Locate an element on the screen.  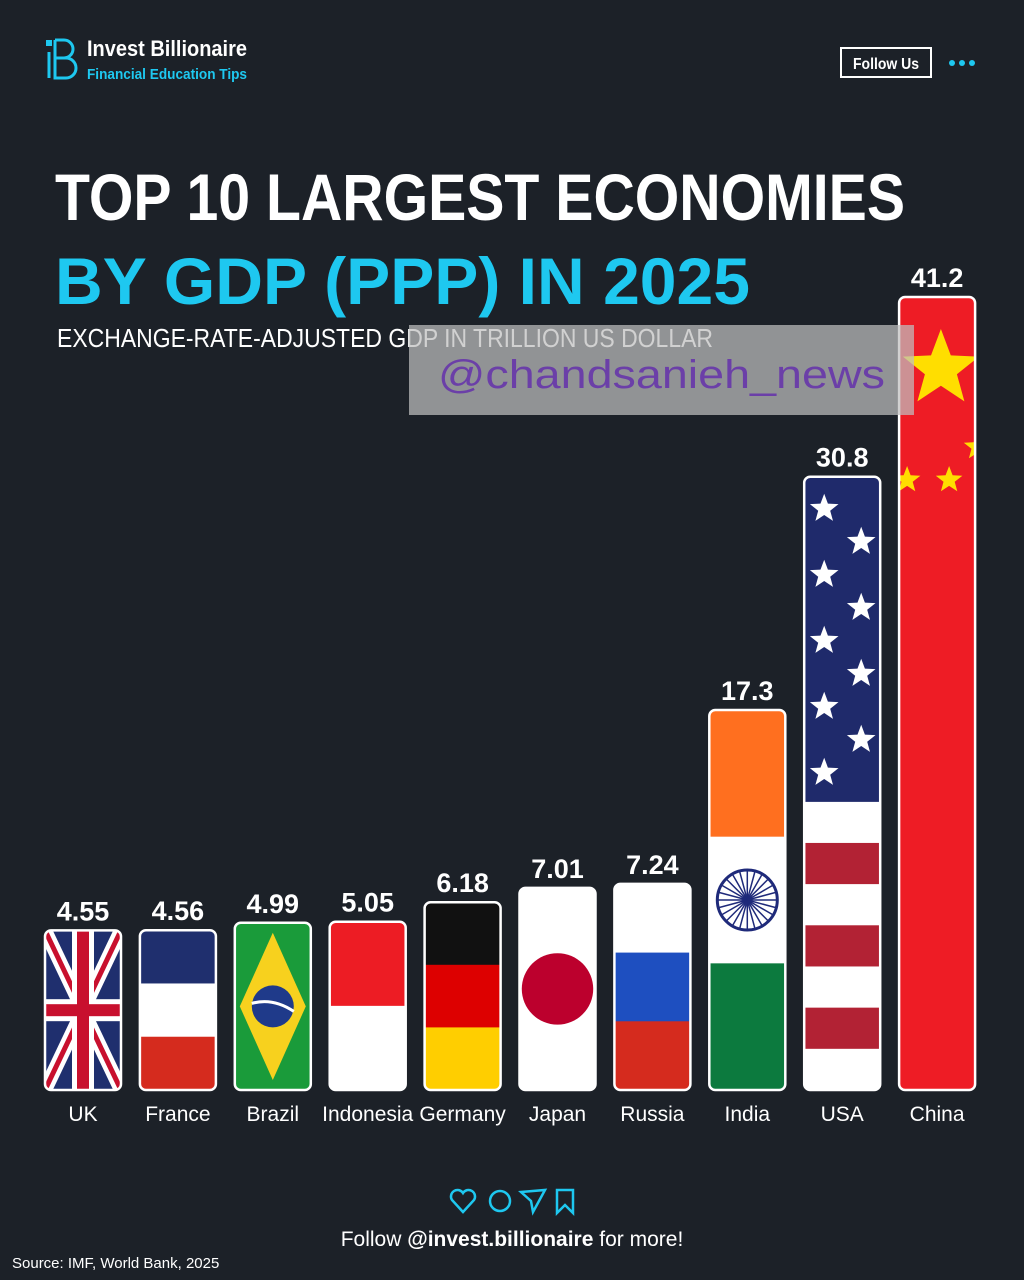
share-icon is located at coordinates (533, 1202).